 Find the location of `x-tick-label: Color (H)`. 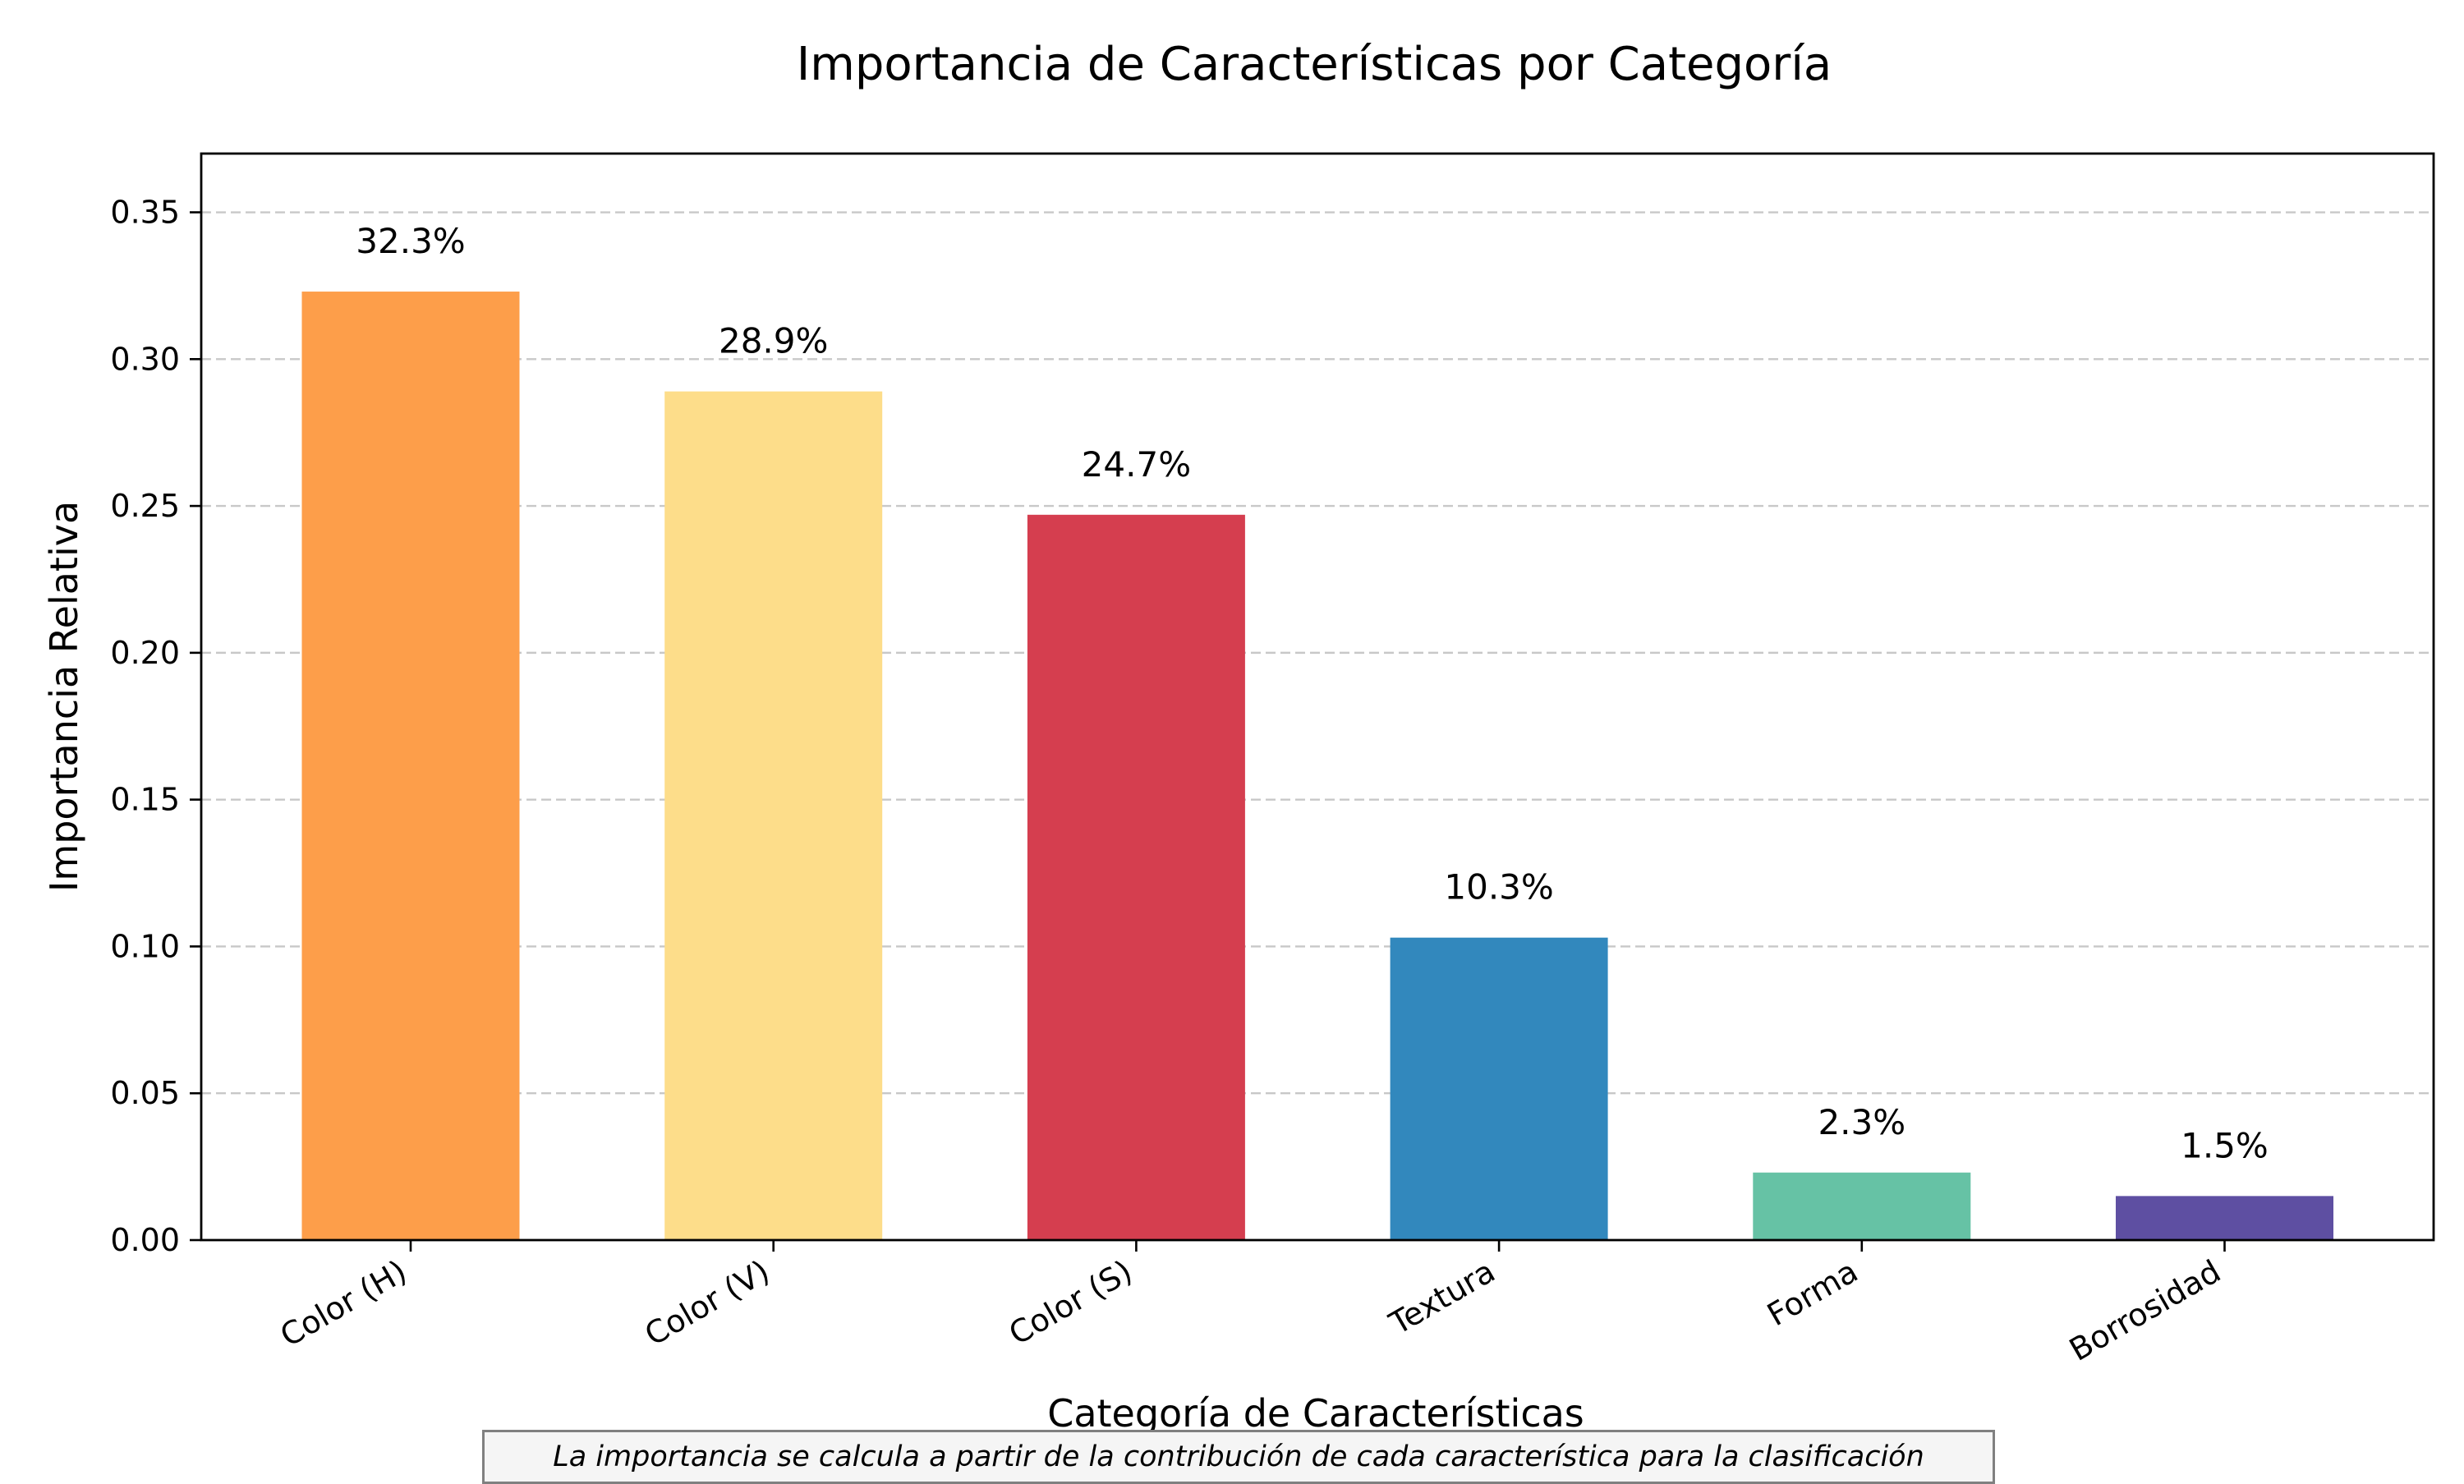

x-tick-label: Color (H) is located at coordinates (343, 1304).